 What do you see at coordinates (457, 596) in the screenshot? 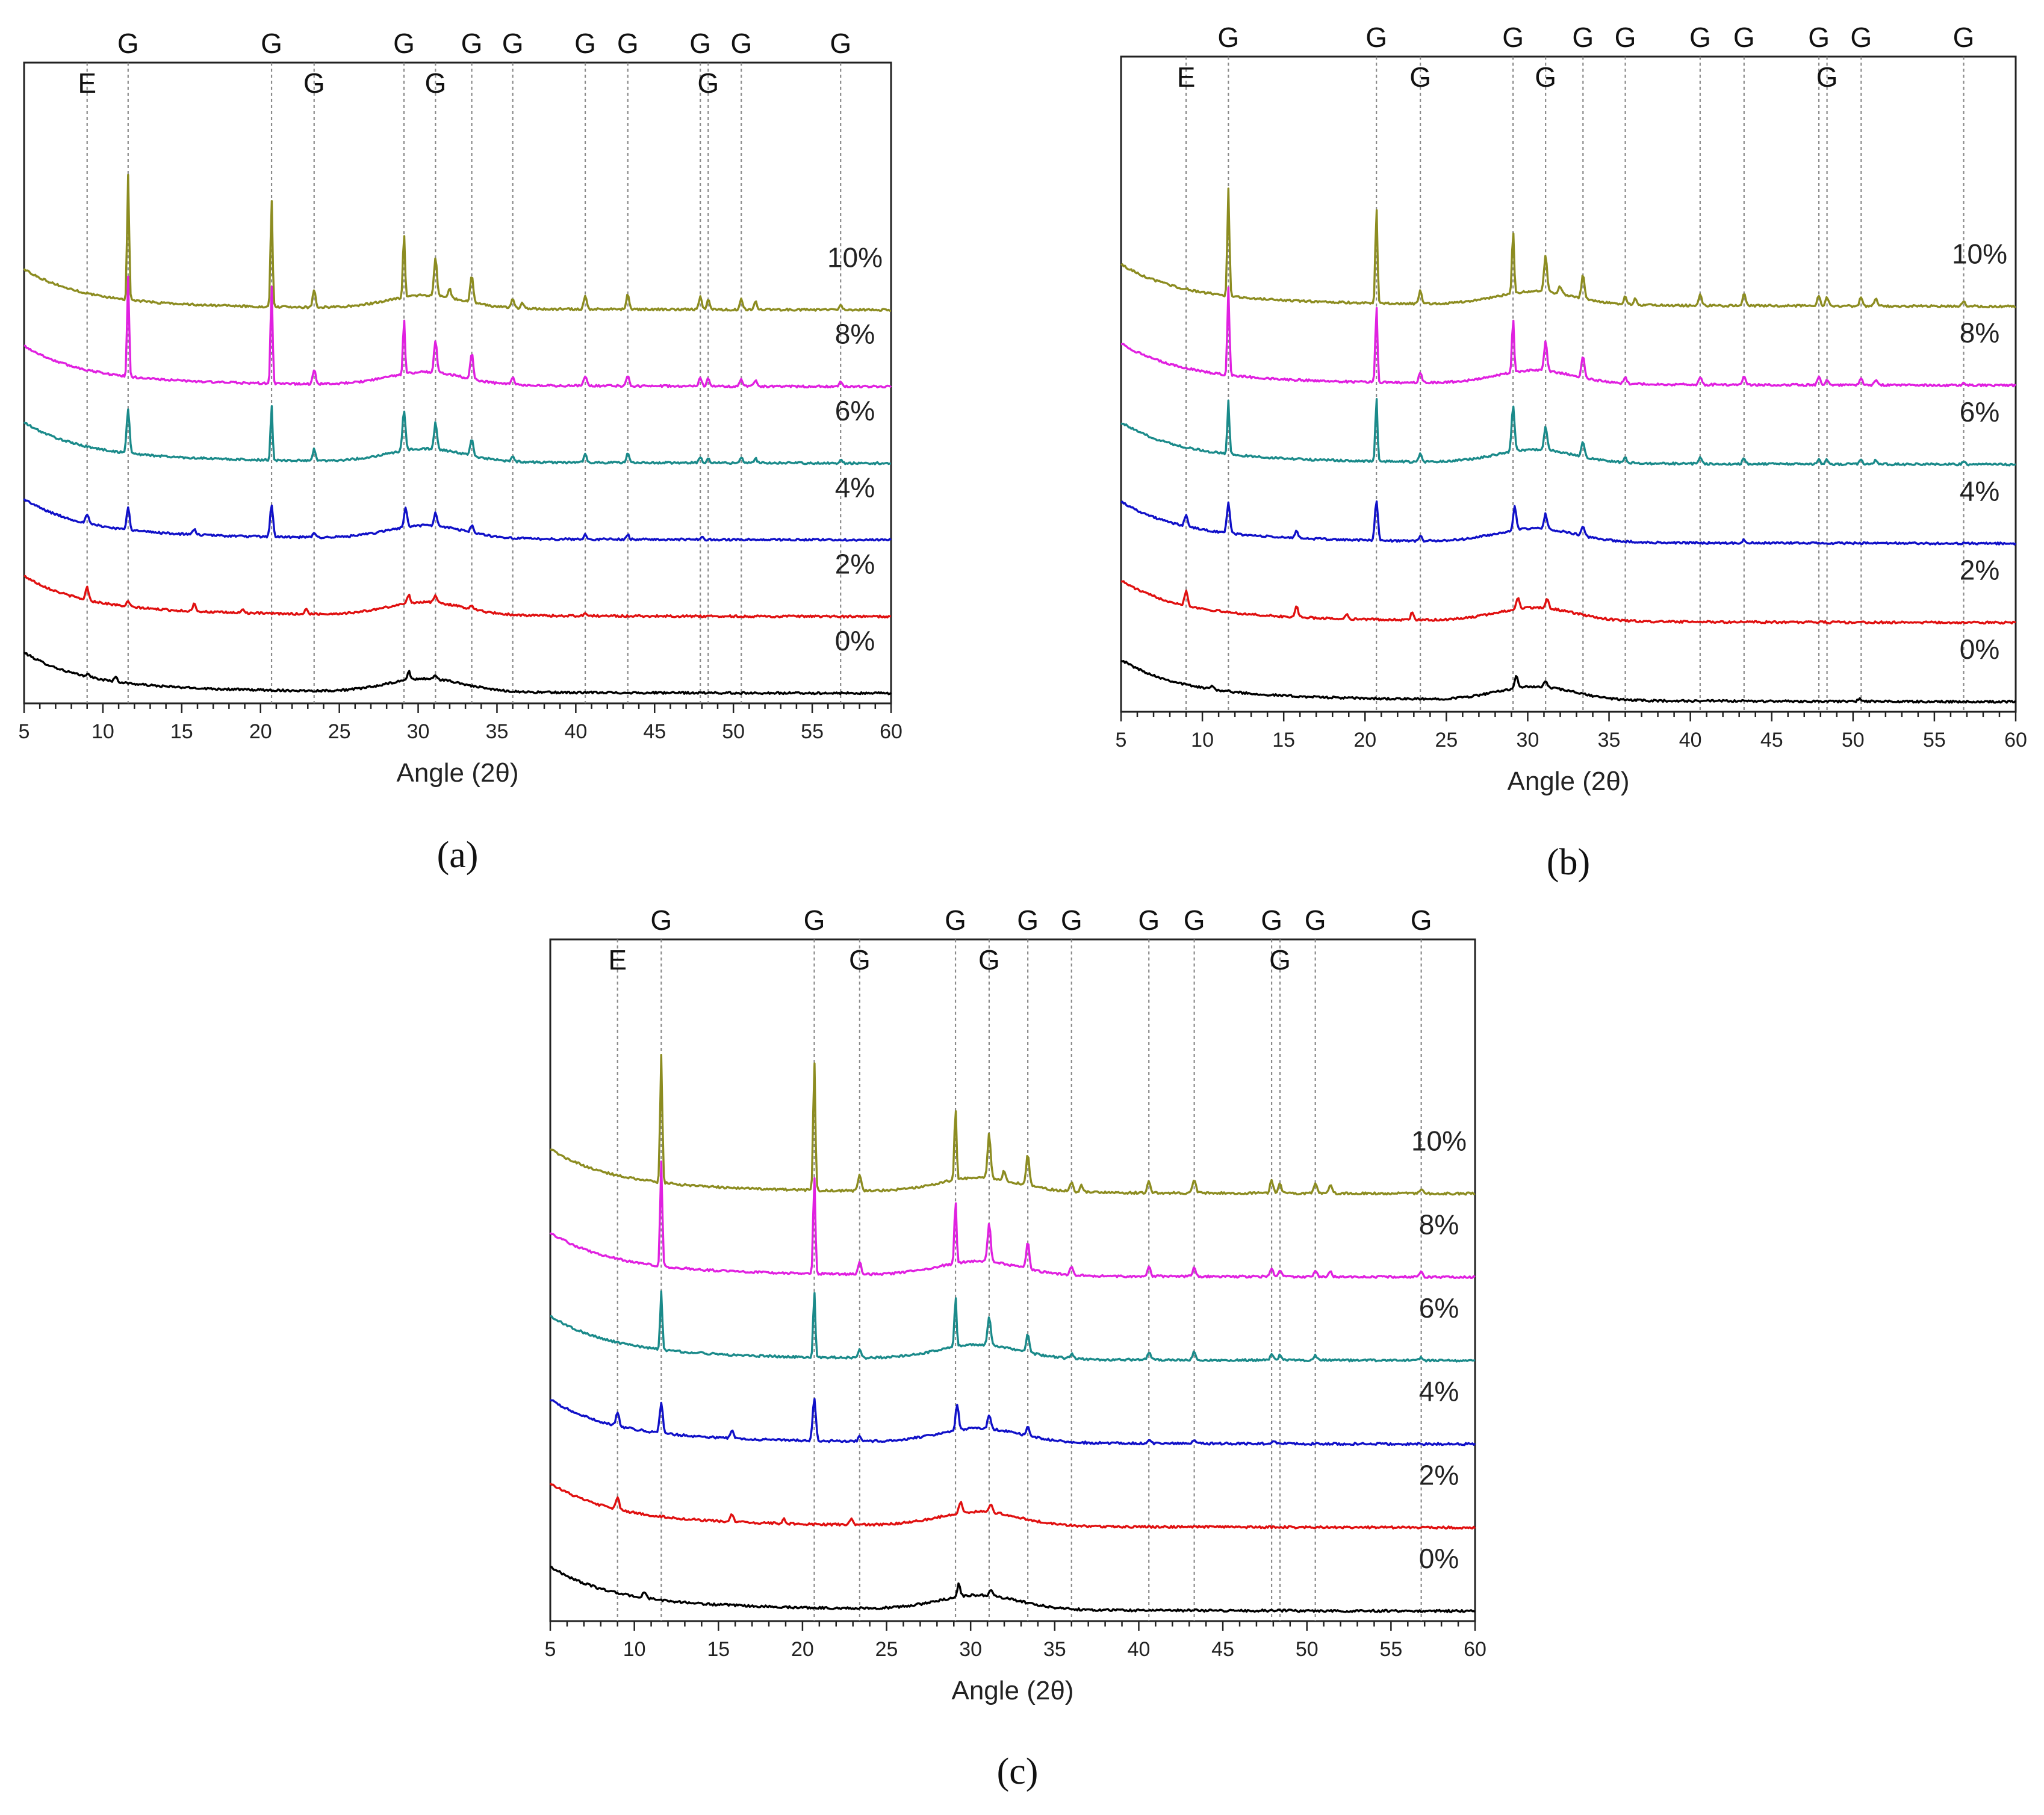
I see `series-line-2pct` at bounding box center [457, 596].